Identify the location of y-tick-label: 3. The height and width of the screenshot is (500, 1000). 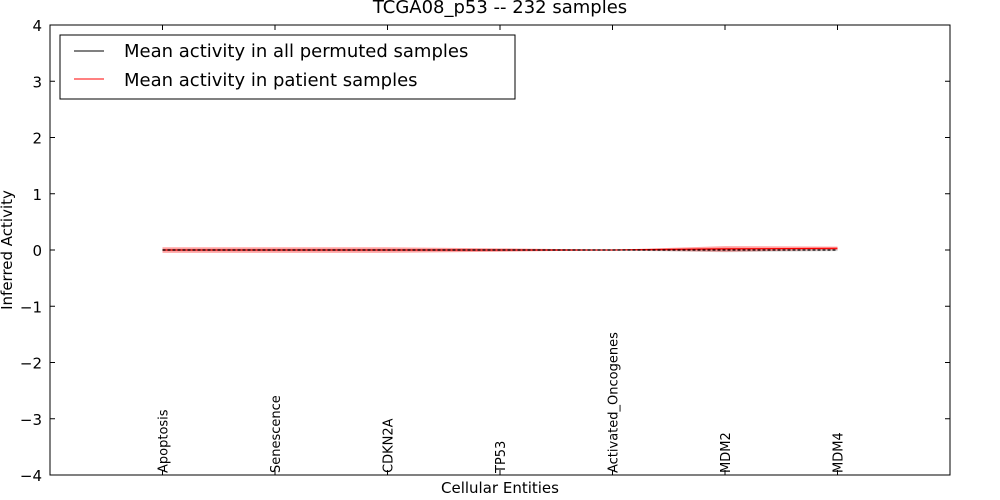
(37, 82).